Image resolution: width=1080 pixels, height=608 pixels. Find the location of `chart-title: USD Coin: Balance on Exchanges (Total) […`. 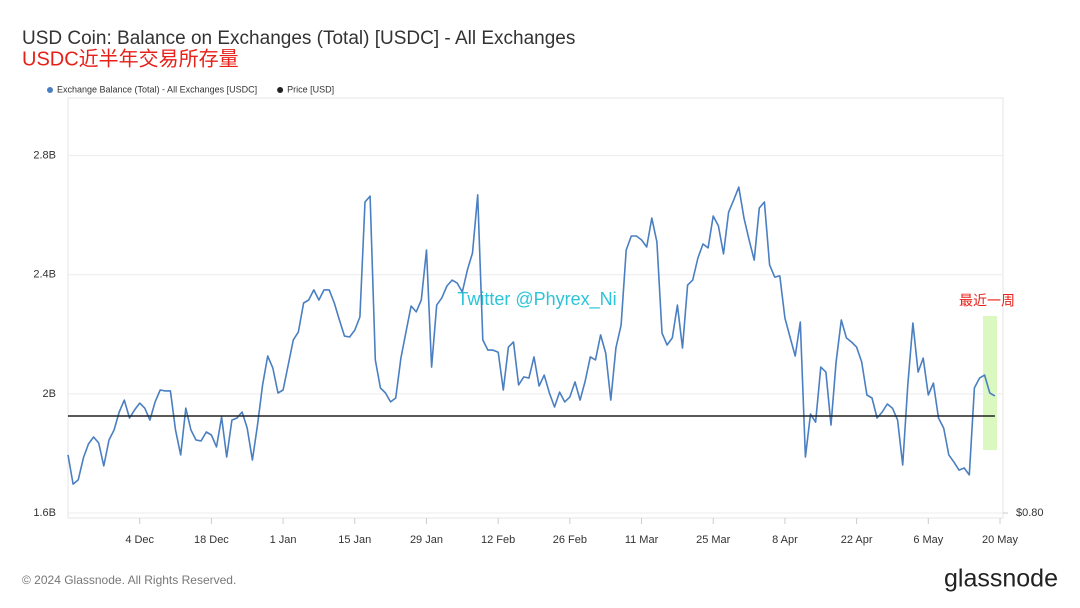

chart-title: USD Coin: Balance on Exchanges (Total) [… is located at coordinates (298, 38).